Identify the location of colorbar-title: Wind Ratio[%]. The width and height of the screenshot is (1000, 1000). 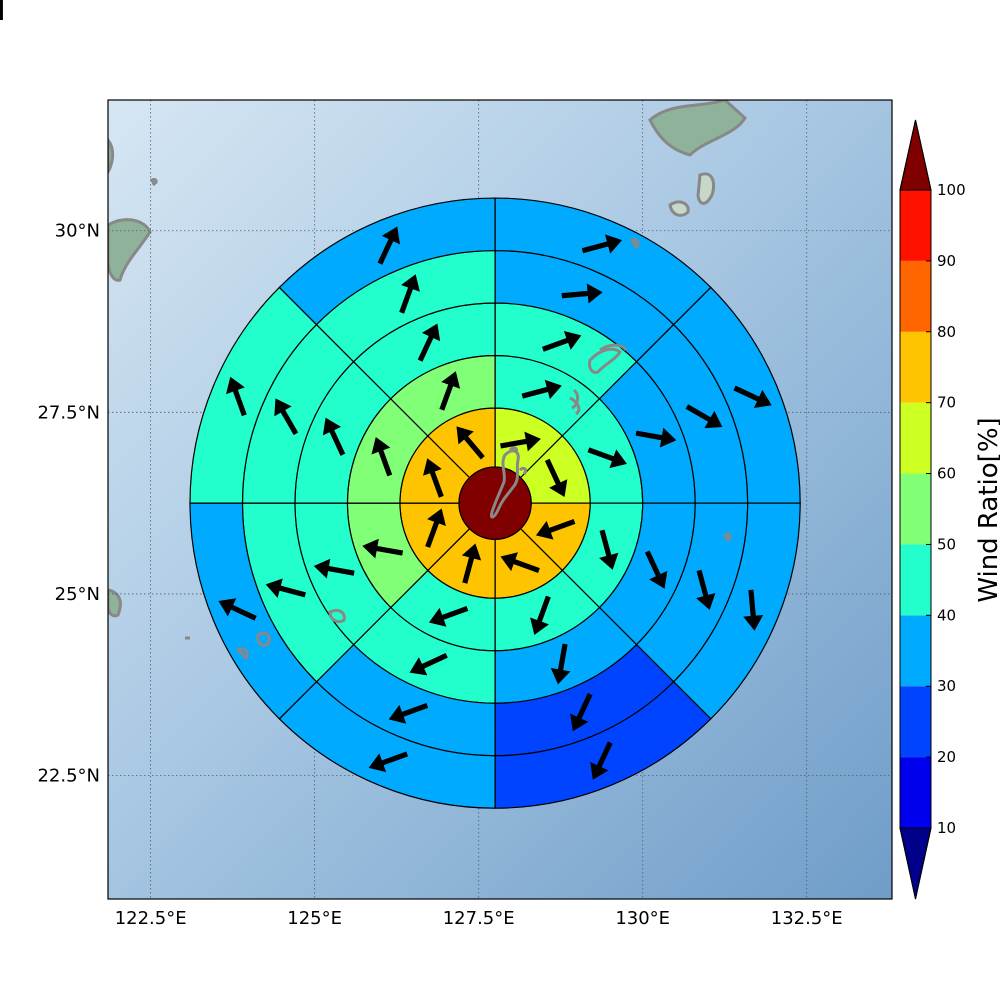
(987, 509).